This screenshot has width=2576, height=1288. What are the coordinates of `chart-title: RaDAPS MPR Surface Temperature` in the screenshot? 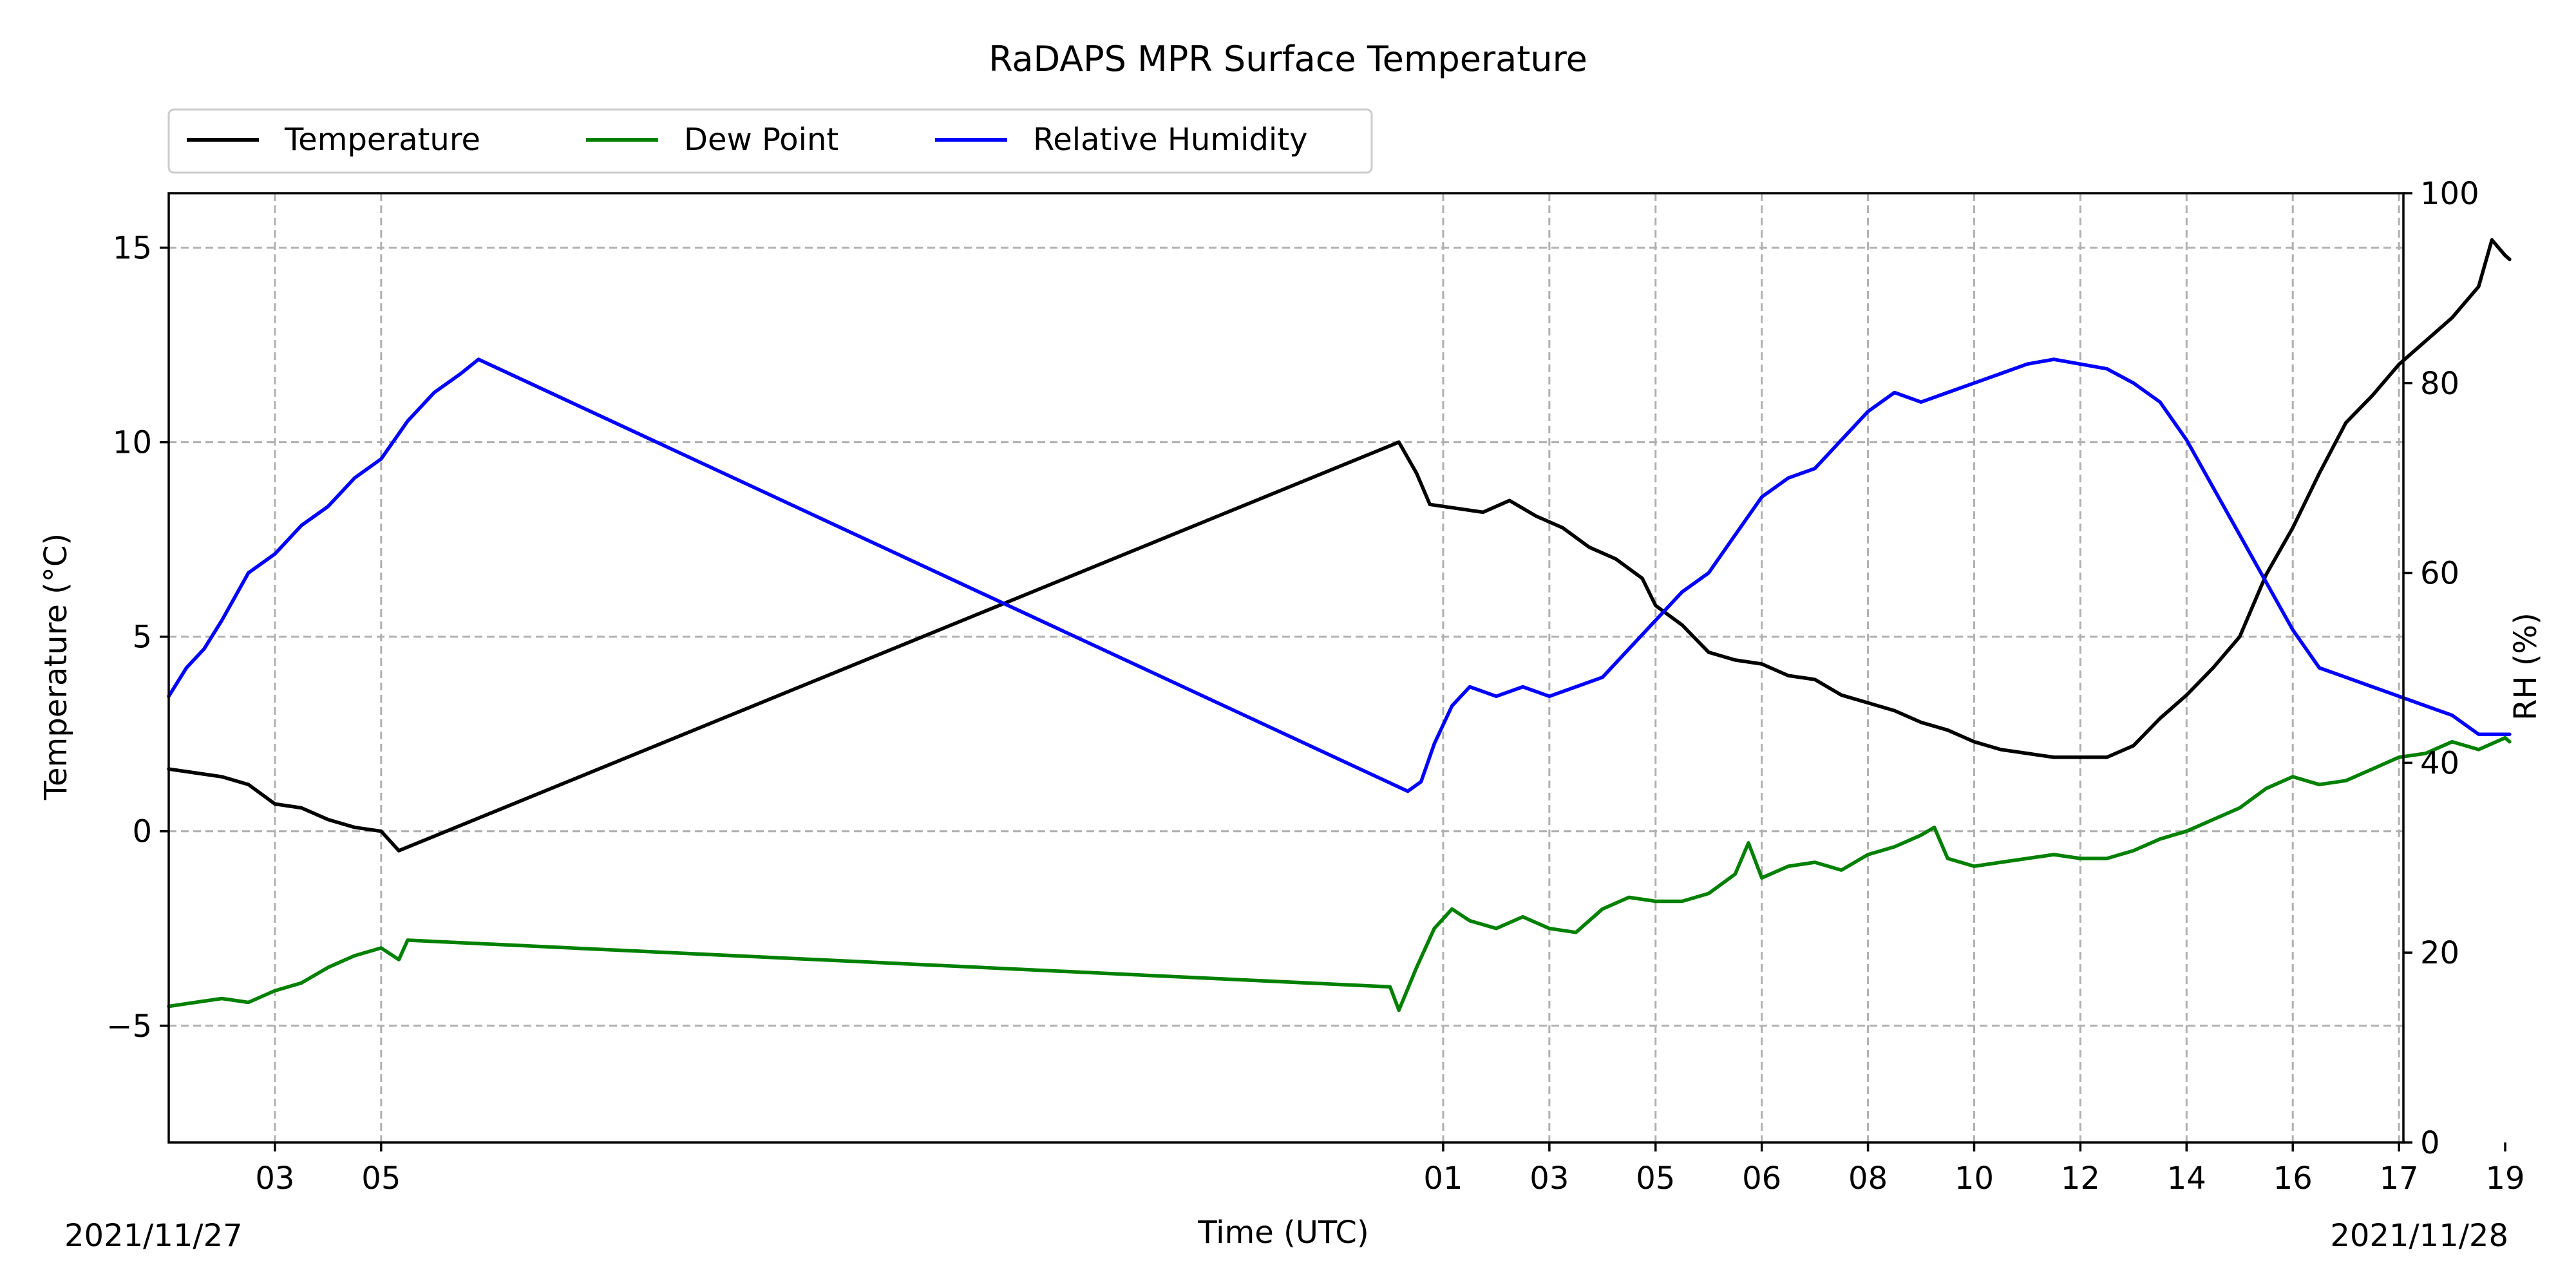 It's located at (1288, 59).